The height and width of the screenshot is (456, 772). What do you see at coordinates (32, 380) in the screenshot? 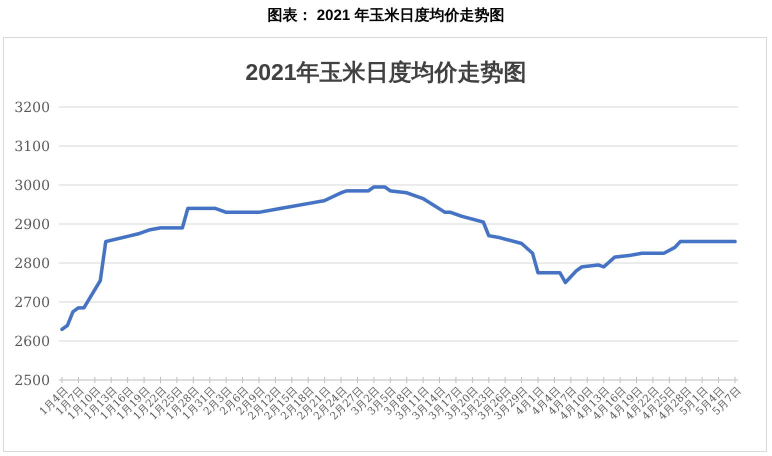
I see `y-tick-label: 2500` at bounding box center [32, 380].